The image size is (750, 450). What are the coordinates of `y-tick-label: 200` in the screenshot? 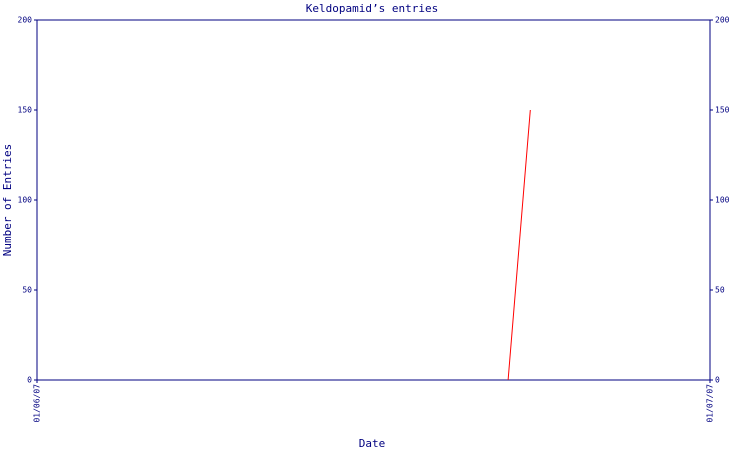 It's located at (25, 20).